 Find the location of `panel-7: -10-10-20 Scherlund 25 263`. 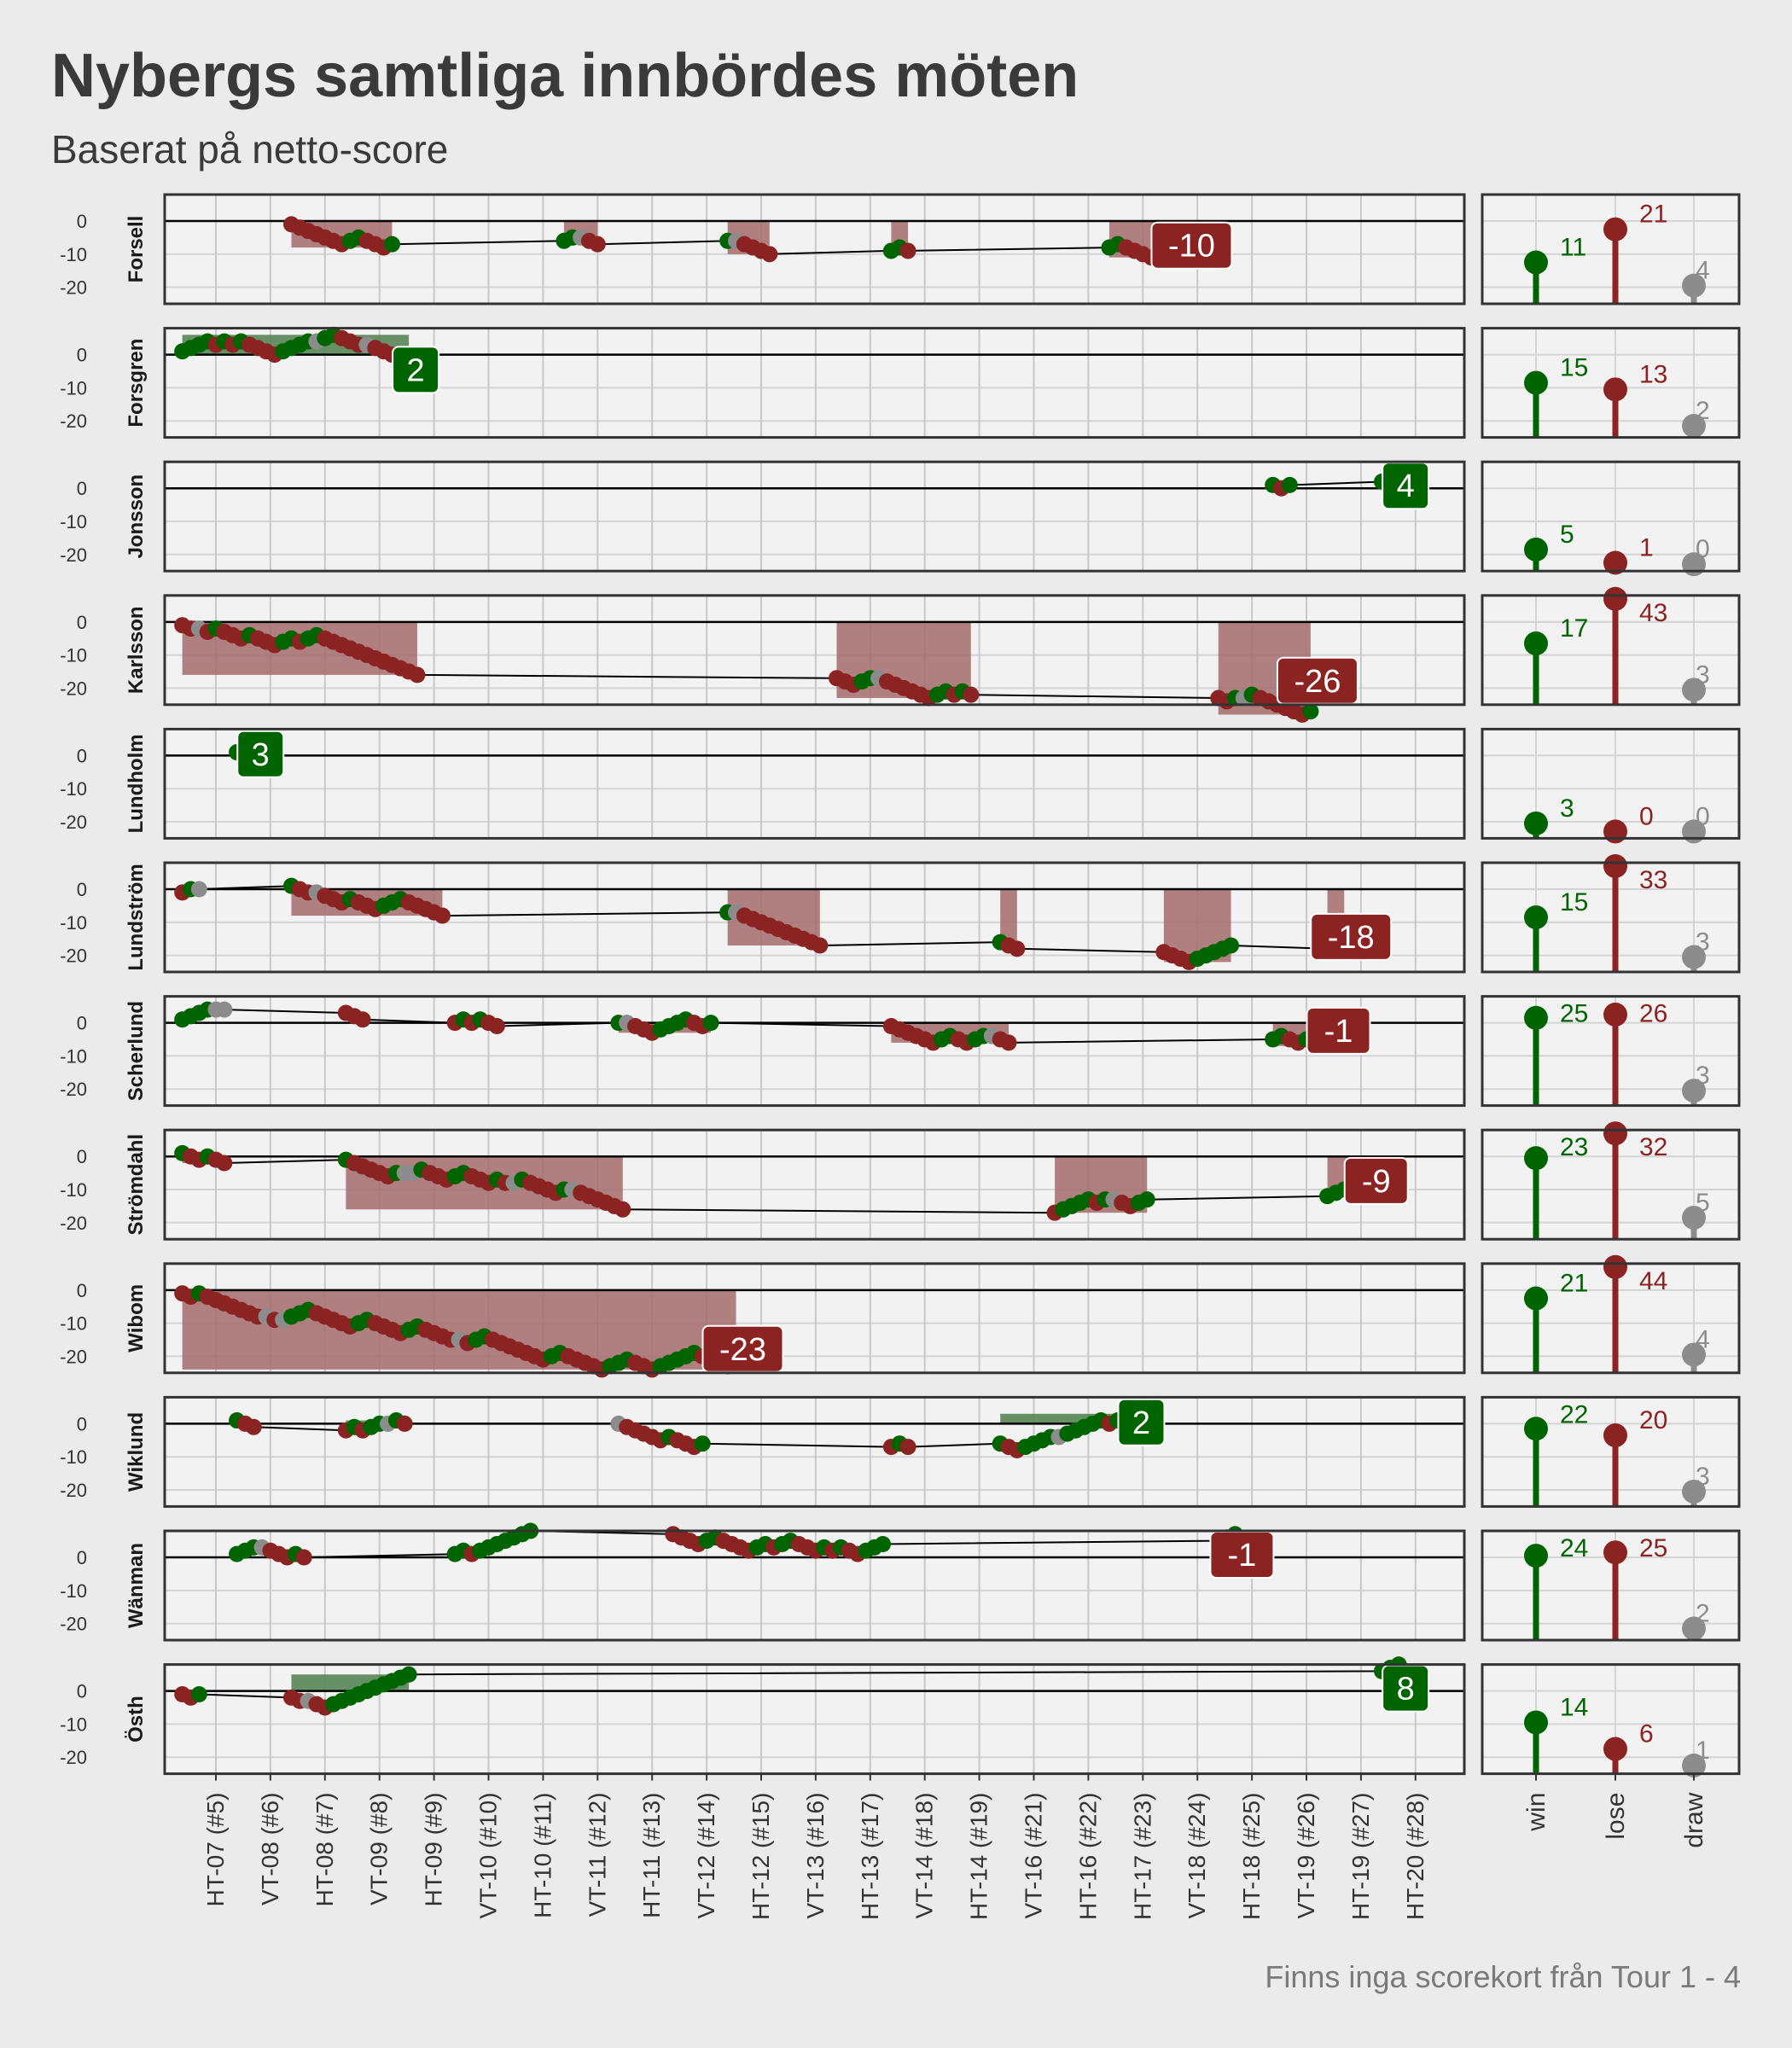

panel-7: -10-10-20 Scherlund 25 263 is located at coordinates (901, 1051).